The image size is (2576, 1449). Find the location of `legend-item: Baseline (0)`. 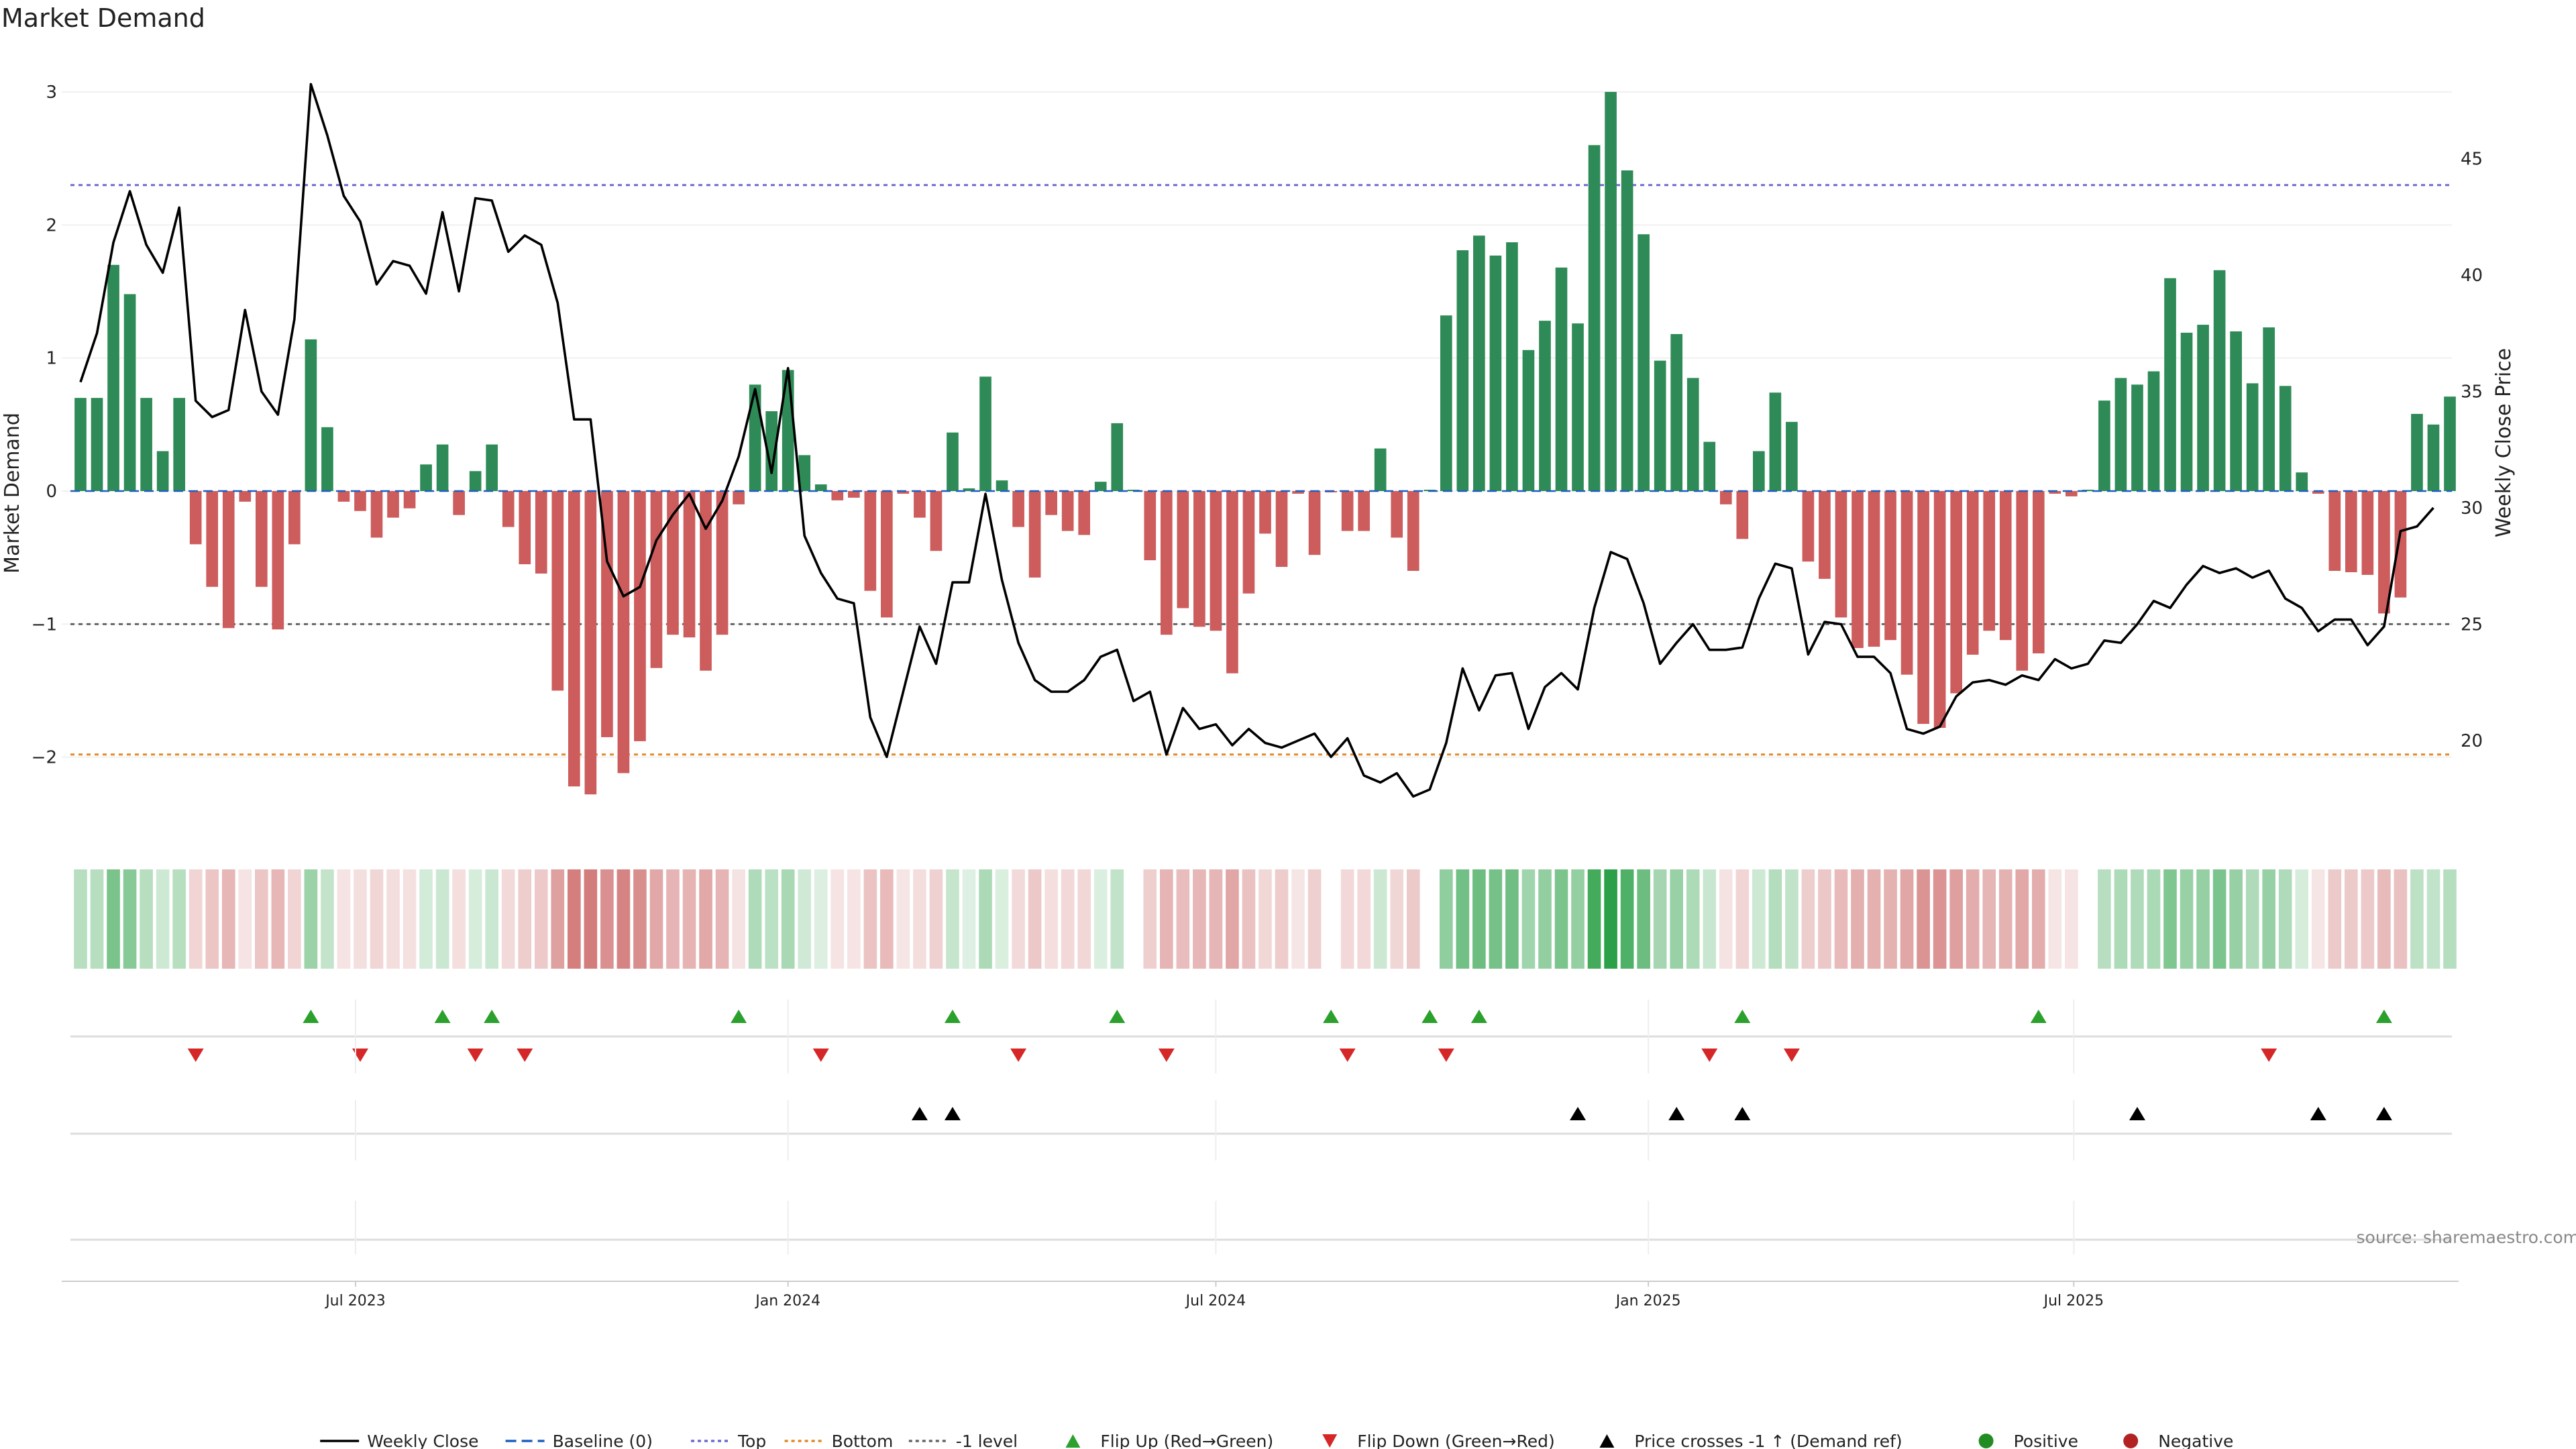

legend-item: Baseline (0) is located at coordinates (579, 1440).